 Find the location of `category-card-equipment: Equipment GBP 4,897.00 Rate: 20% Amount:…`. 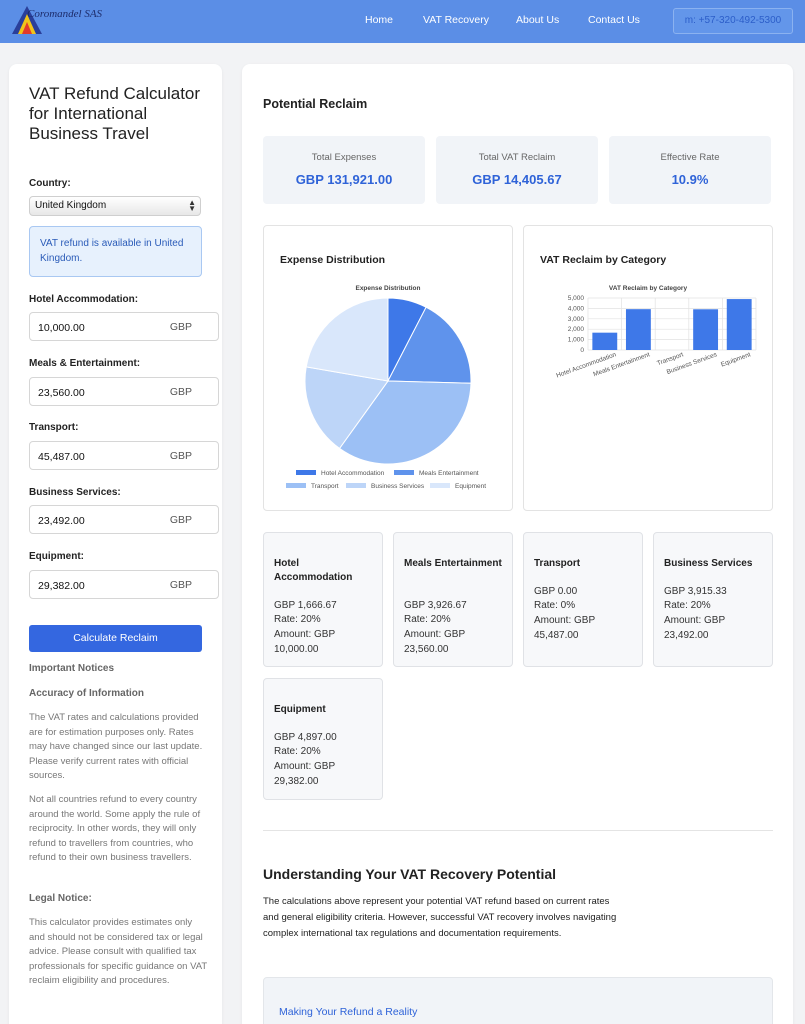

category-card-equipment: Equipment GBP 4,897.00 Rate: 20% Amount:… is located at coordinates (323, 739).